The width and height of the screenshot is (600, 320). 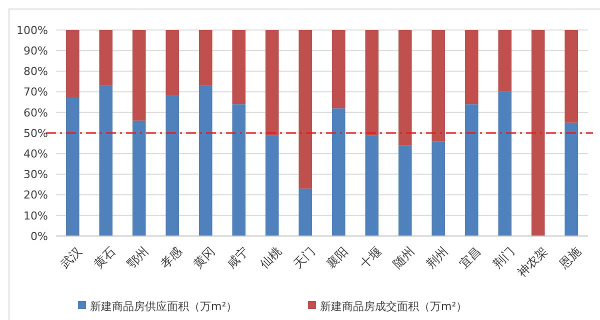 I want to click on legend-label: 新建商品房成交面积（万m²）, so click(x=394, y=306).